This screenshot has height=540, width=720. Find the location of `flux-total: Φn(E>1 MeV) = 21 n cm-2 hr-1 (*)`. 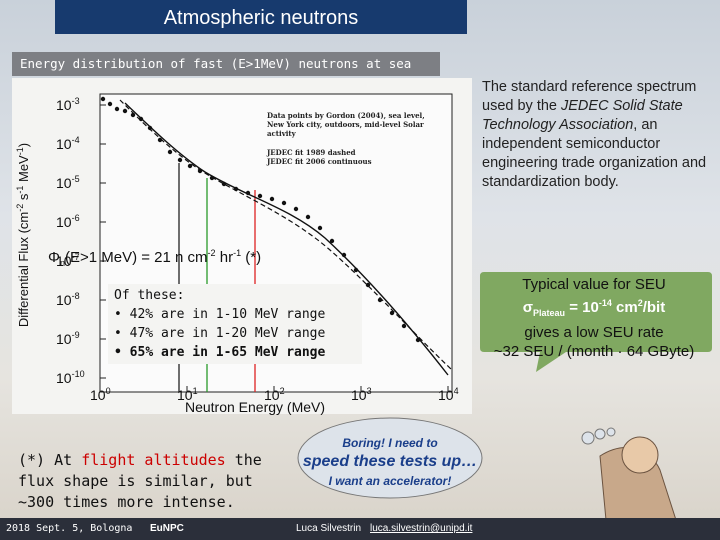

flux-total: Φn(E>1 MeV) = 21 n cm-2 hr-1 (*) is located at coordinates (155, 258).